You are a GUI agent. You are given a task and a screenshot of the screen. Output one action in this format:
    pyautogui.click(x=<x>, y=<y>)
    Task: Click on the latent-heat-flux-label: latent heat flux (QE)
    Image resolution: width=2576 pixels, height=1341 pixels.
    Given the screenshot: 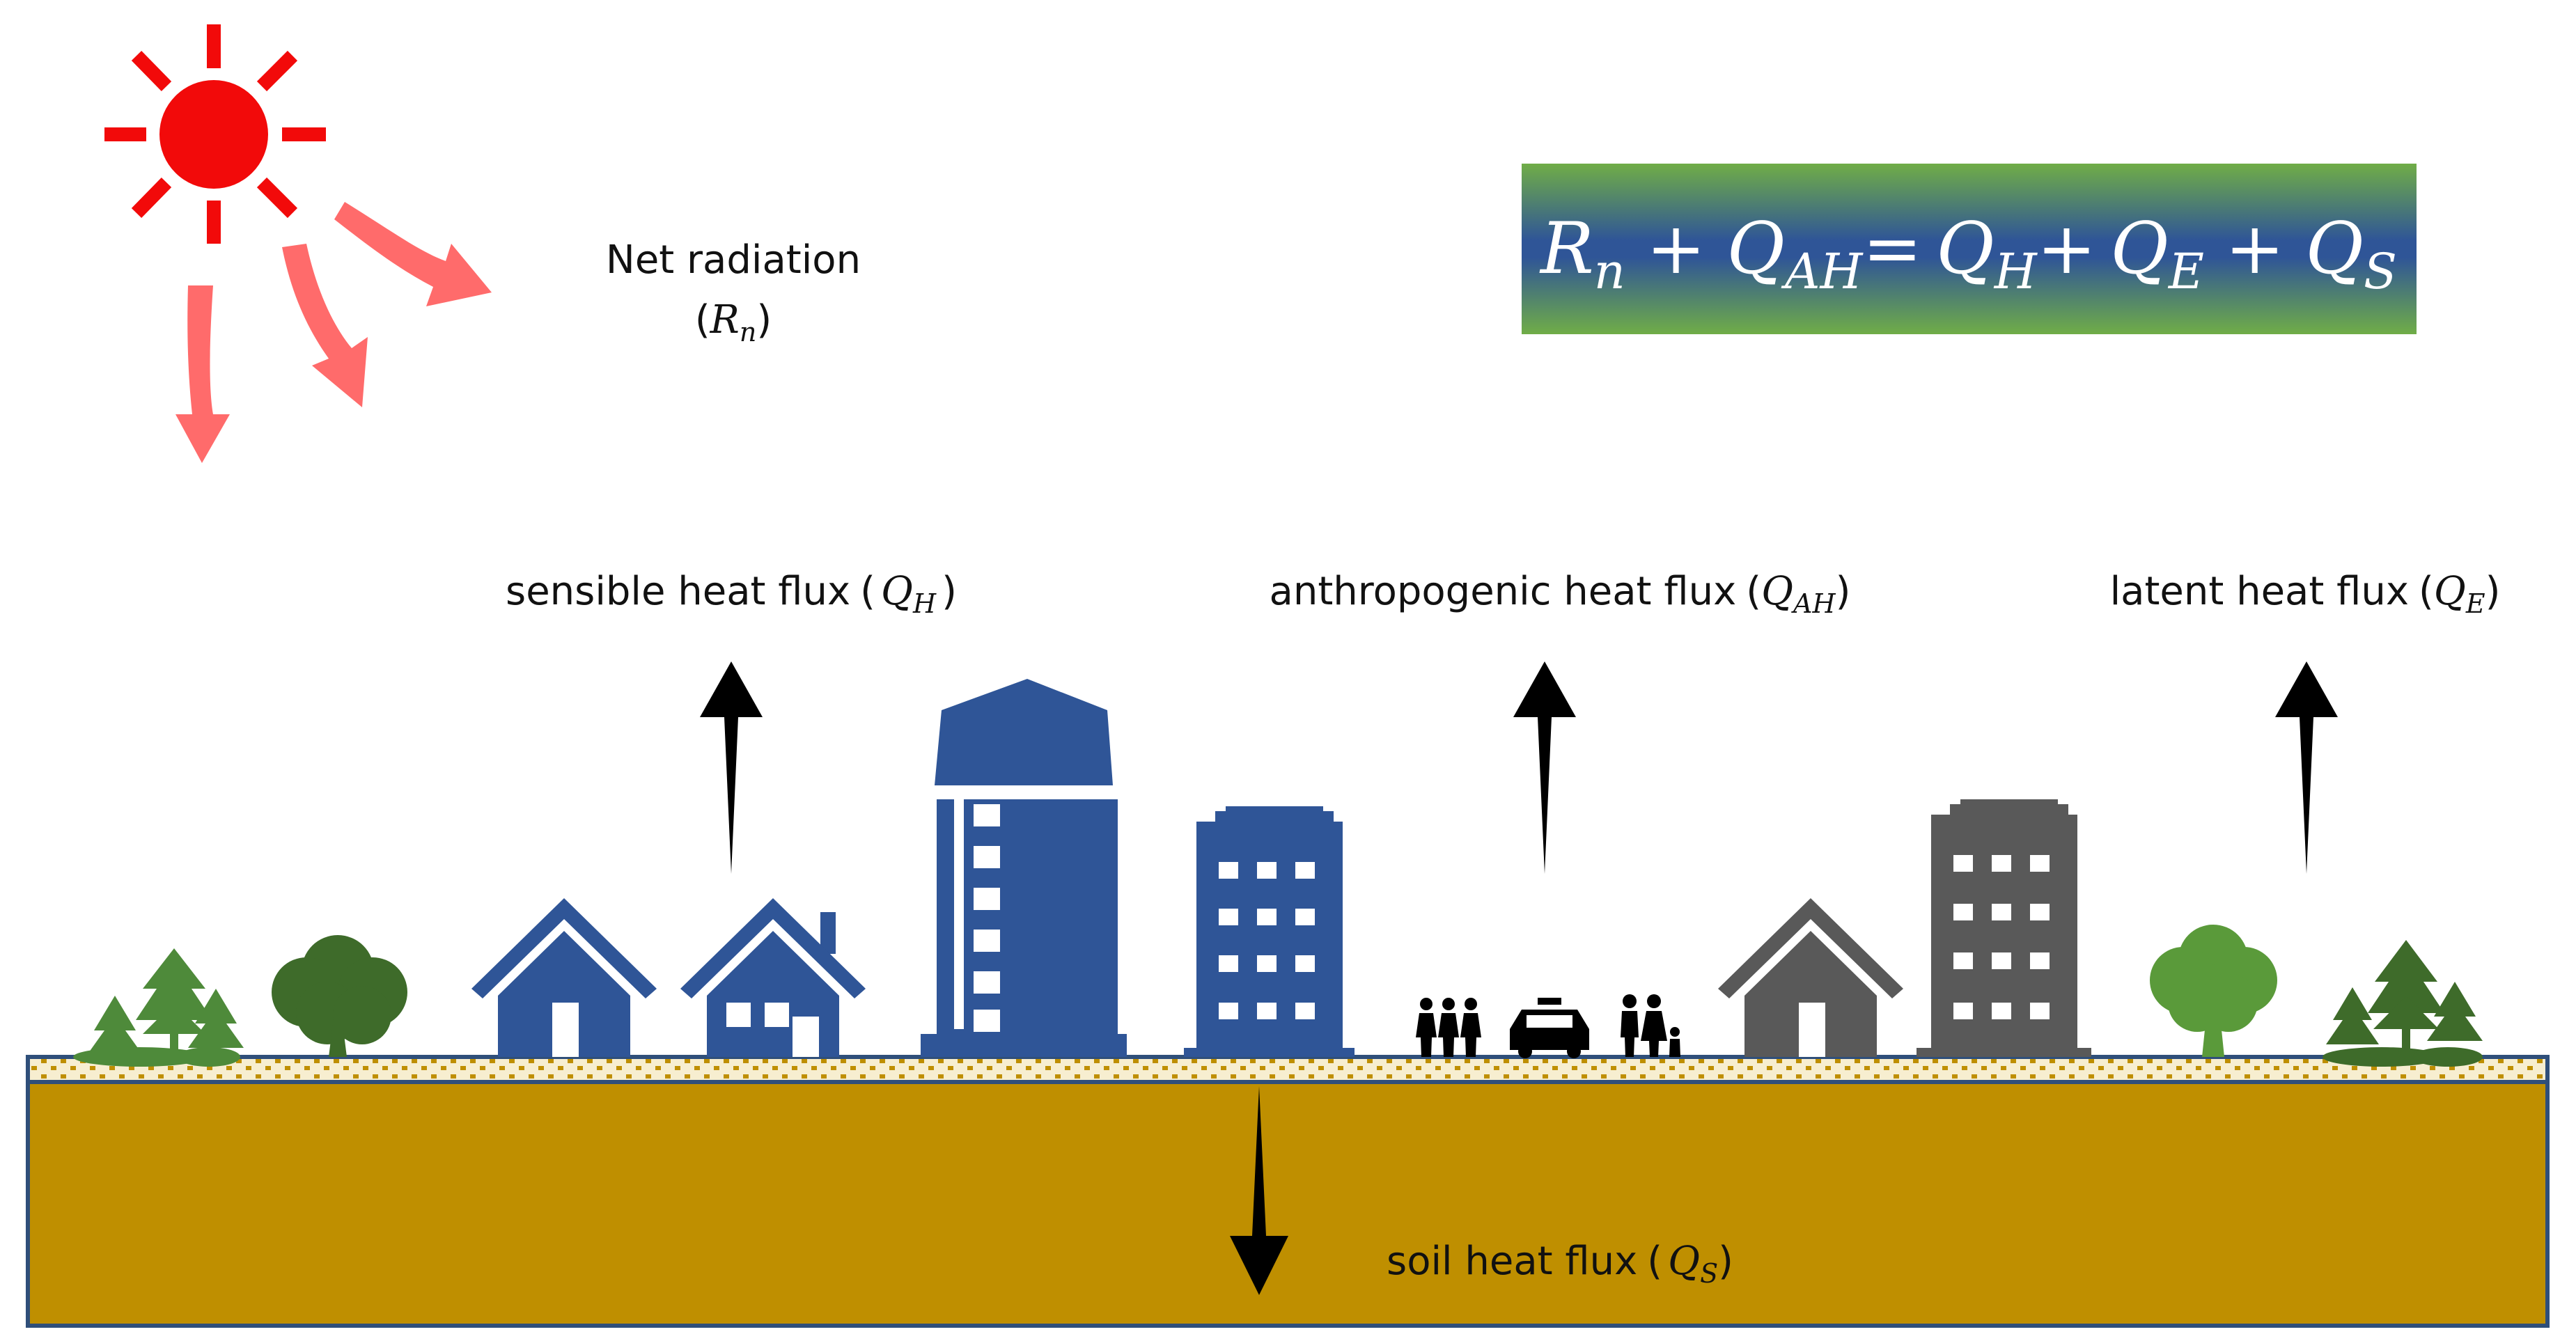 What is the action you would take?
    pyautogui.click(x=2306, y=594)
    